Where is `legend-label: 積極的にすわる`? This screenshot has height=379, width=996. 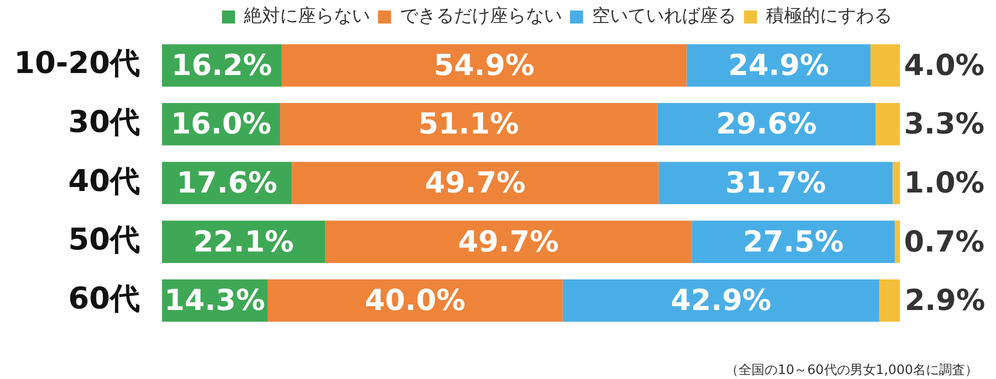
legend-label: 積極的にすわる is located at coordinates (829, 16).